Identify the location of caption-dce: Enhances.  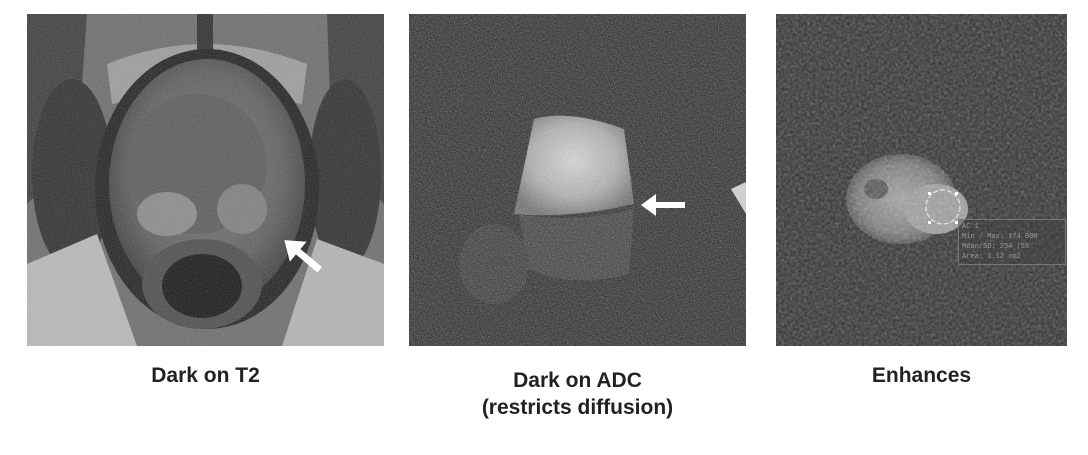
(921, 375).